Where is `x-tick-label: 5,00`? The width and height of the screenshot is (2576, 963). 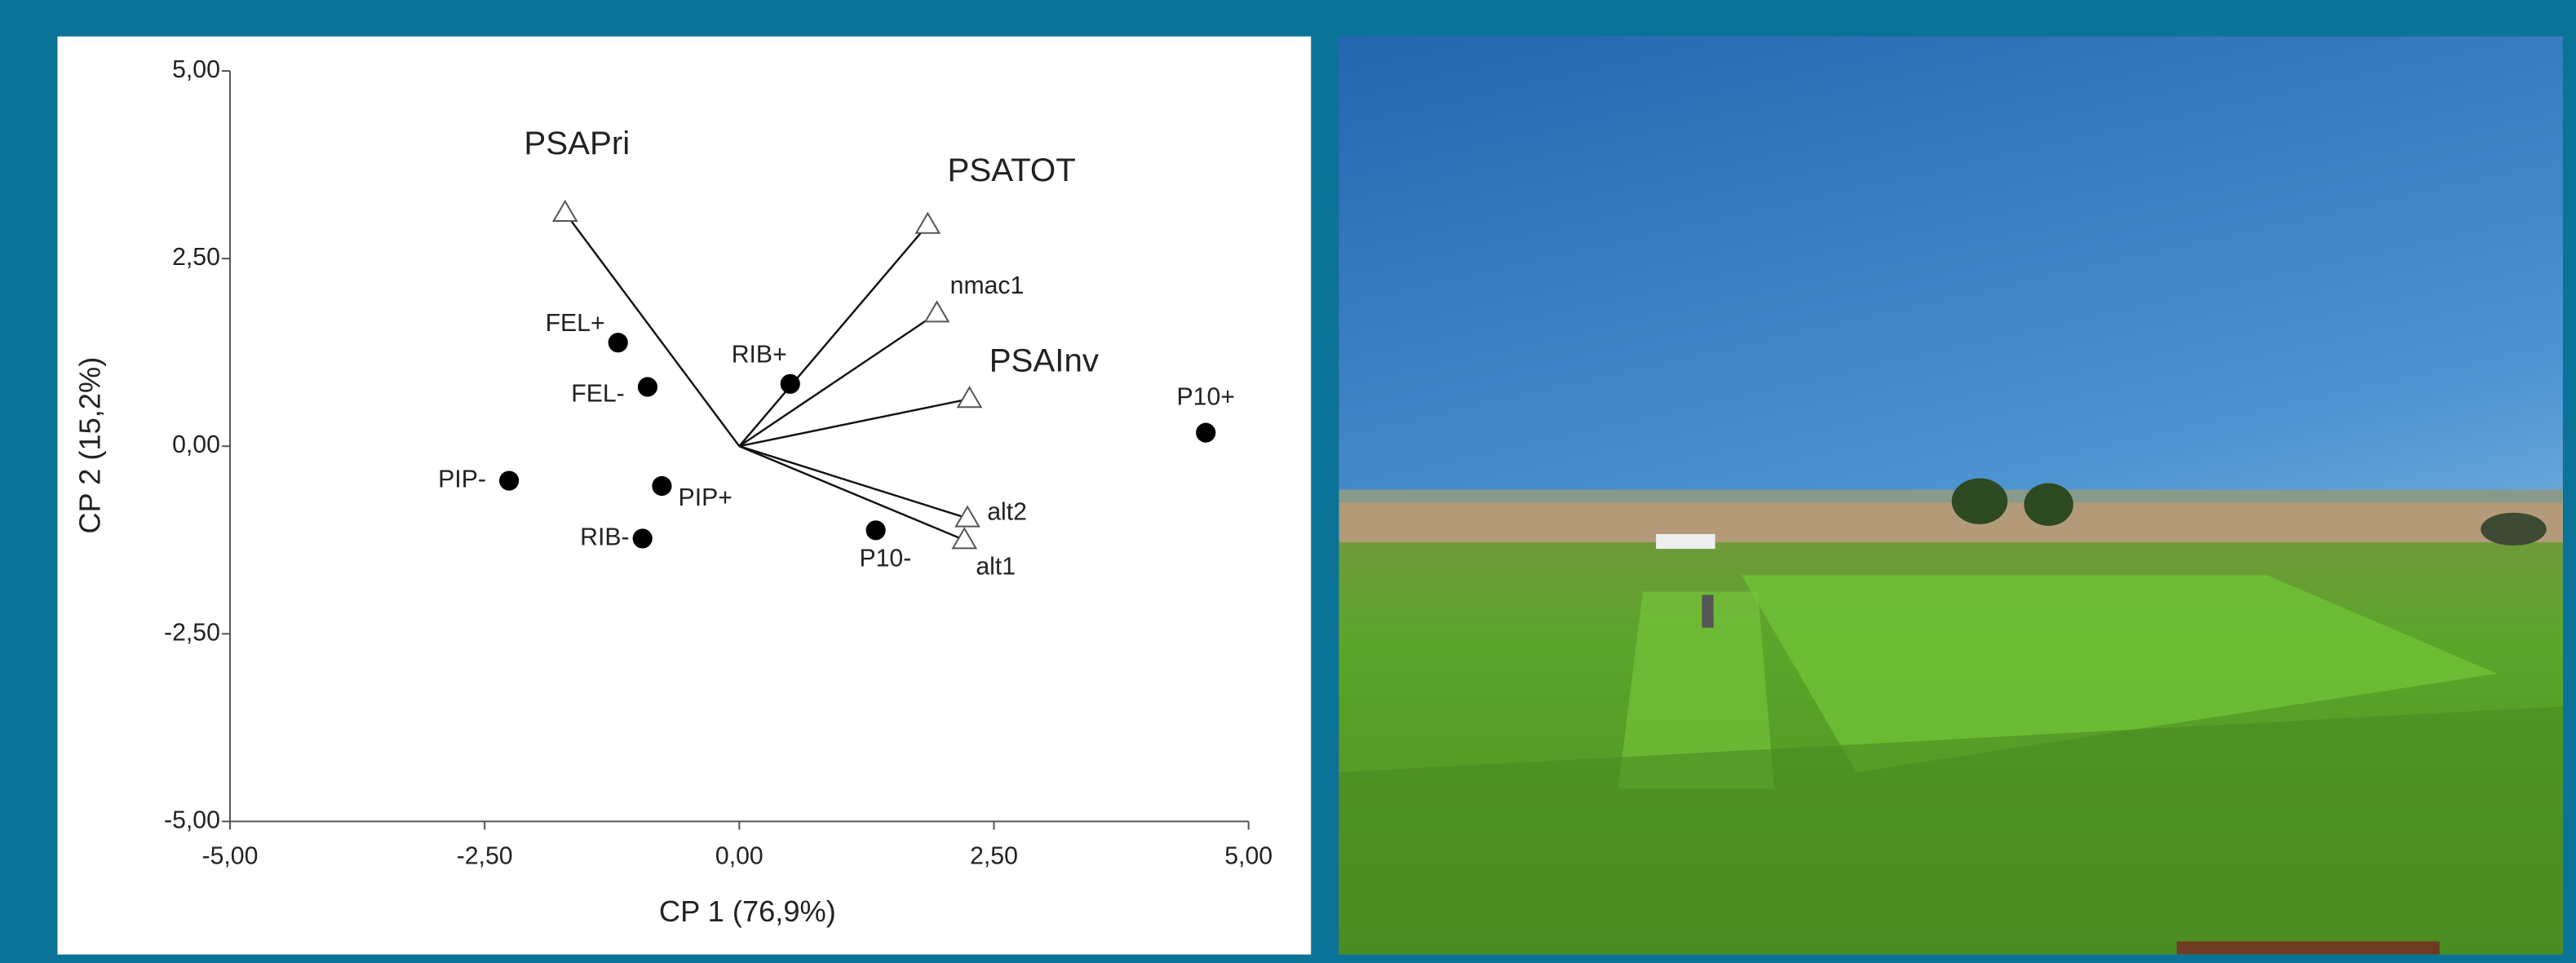 x-tick-label: 5,00 is located at coordinates (1248, 856).